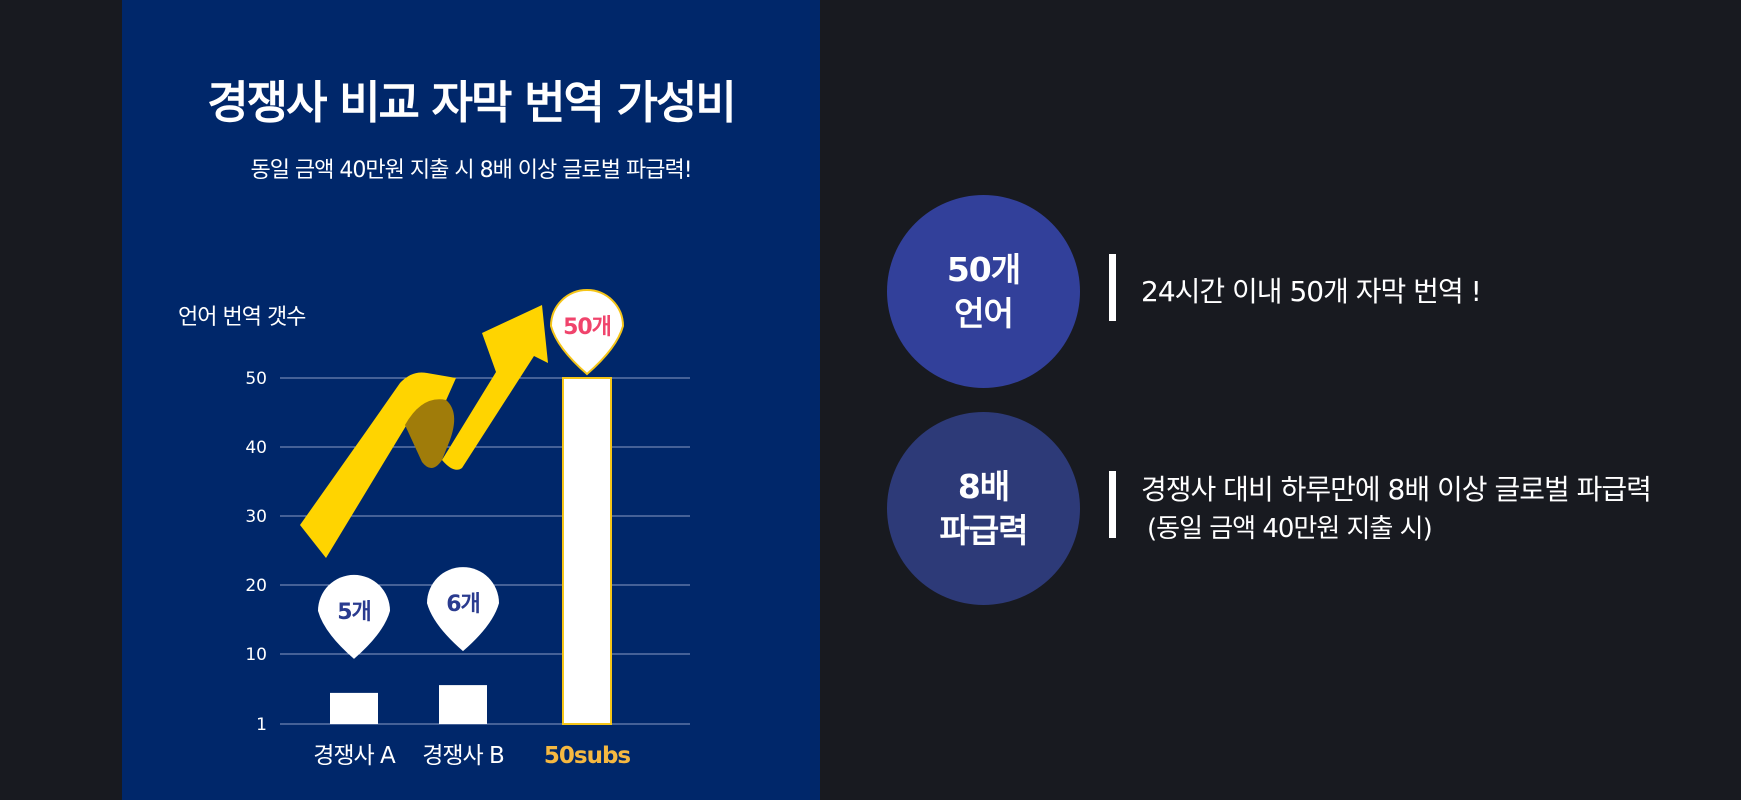  I want to click on data-label: 5개, so click(354, 612).